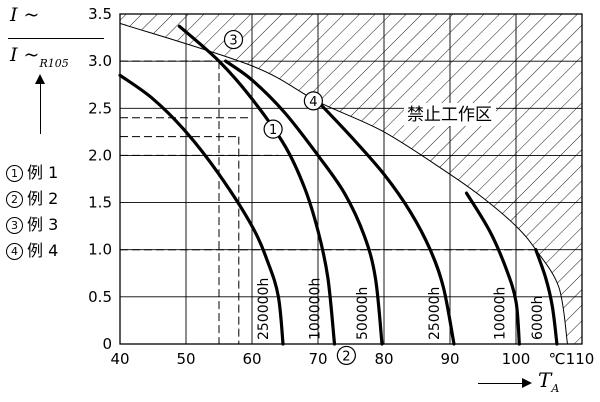  What do you see at coordinates (100, 14) in the screenshot?
I see `y-tick-label: 3.5` at bounding box center [100, 14].